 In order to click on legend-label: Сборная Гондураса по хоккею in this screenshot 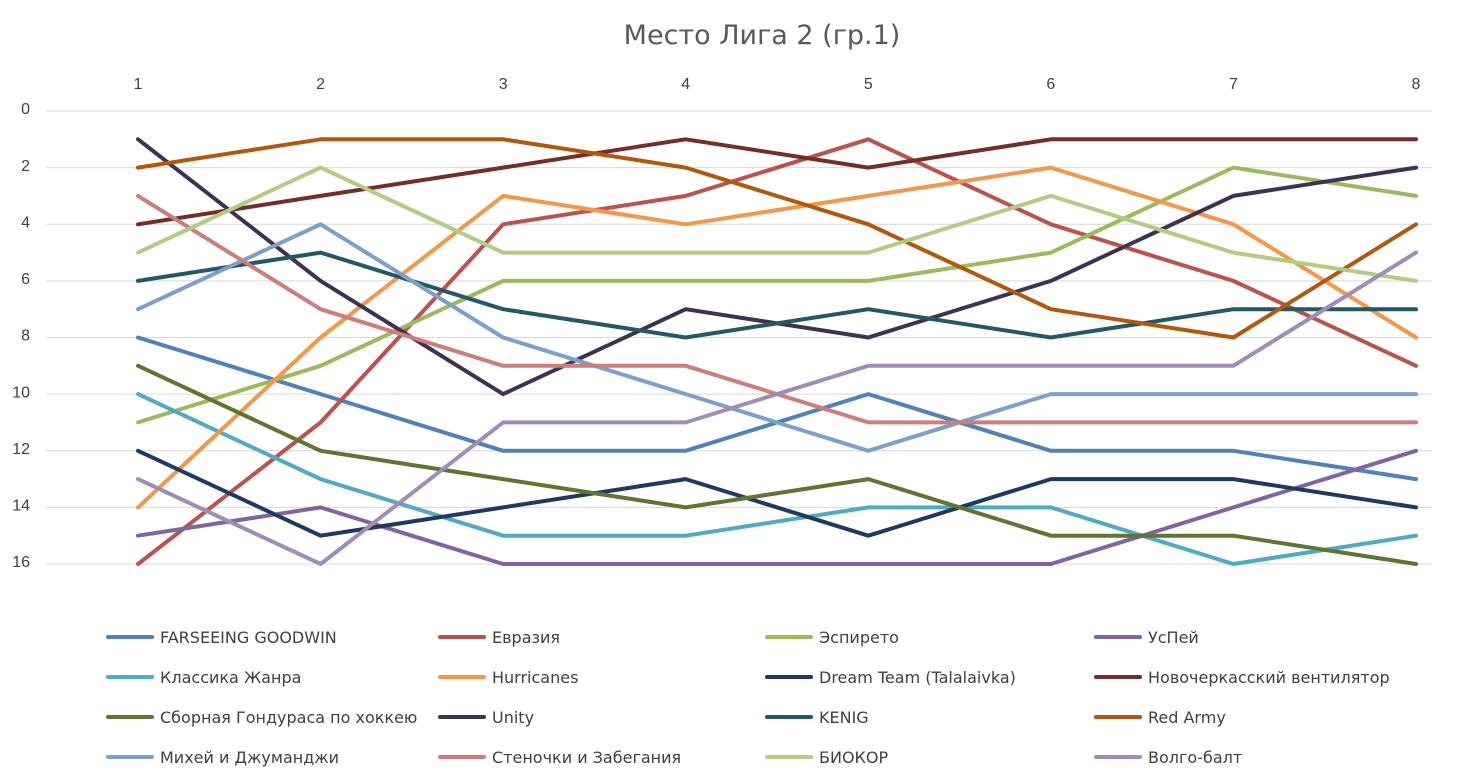, I will do `click(288, 717)`.